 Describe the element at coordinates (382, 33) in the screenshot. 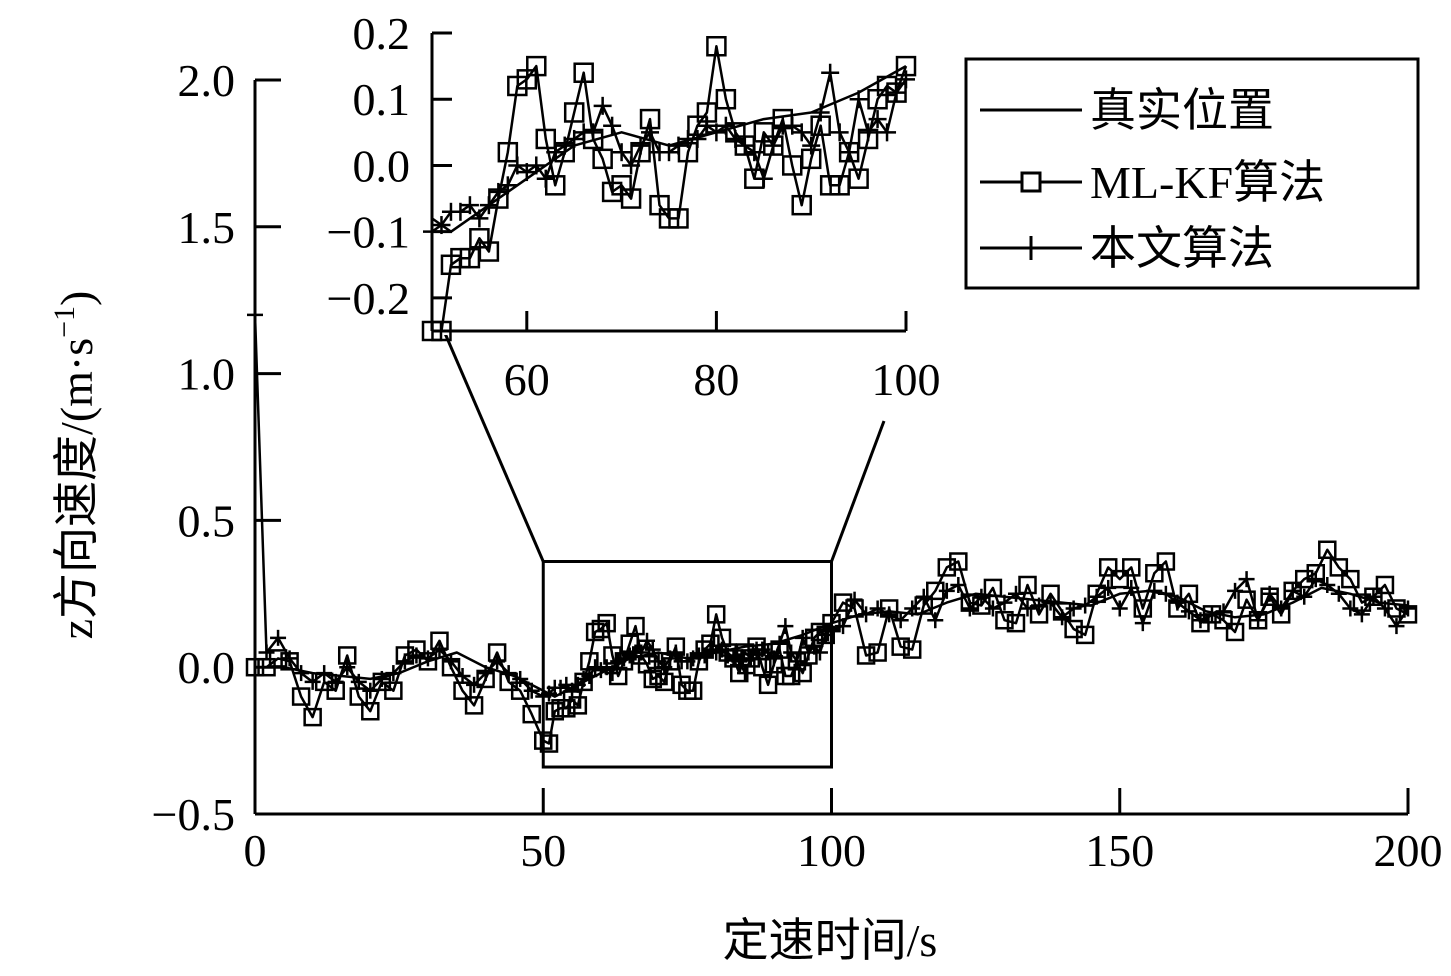

I see `inset-y-tick-label: 0.2` at that location.